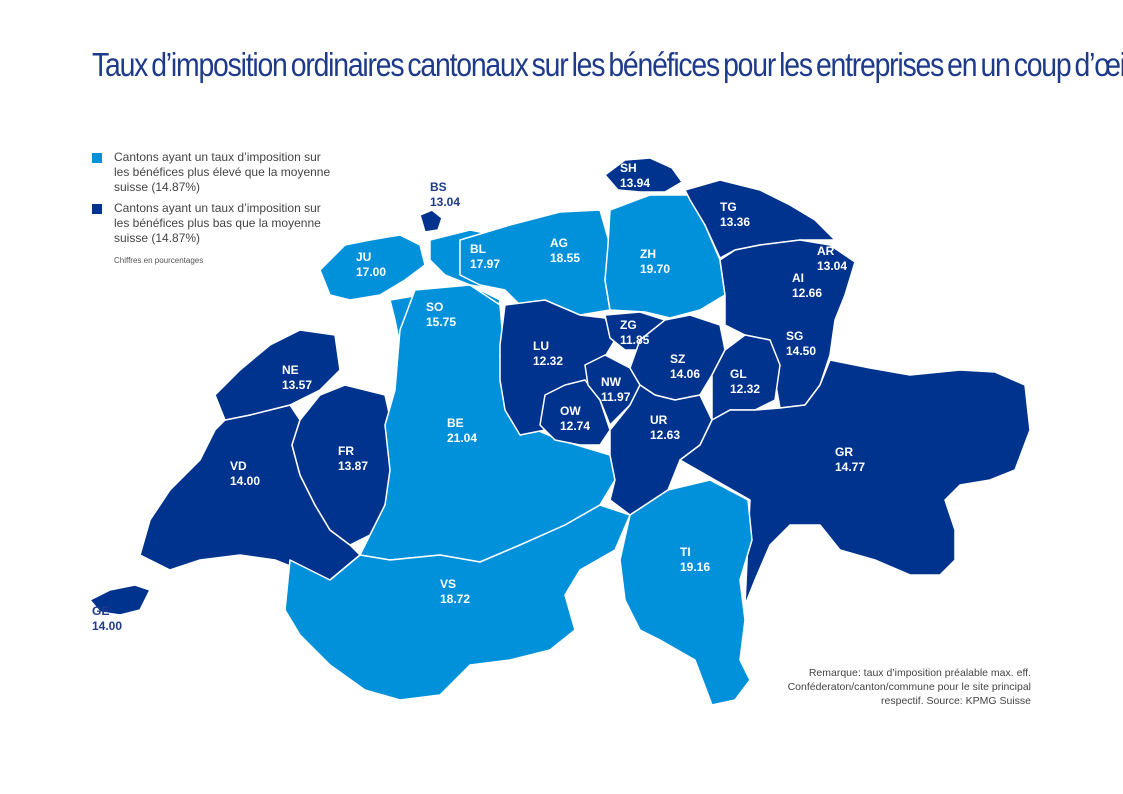 The image size is (1123, 794). What do you see at coordinates (541, 346) in the screenshot?
I see `canton-code: LU` at bounding box center [541, 346].